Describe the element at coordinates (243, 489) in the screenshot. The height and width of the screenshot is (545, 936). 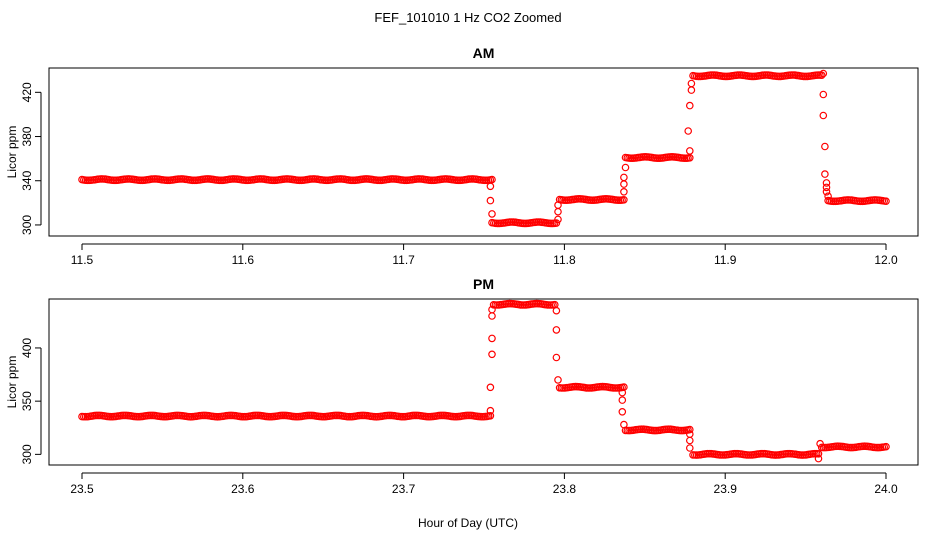
I see `x-tick-label: 23.6` at that location.